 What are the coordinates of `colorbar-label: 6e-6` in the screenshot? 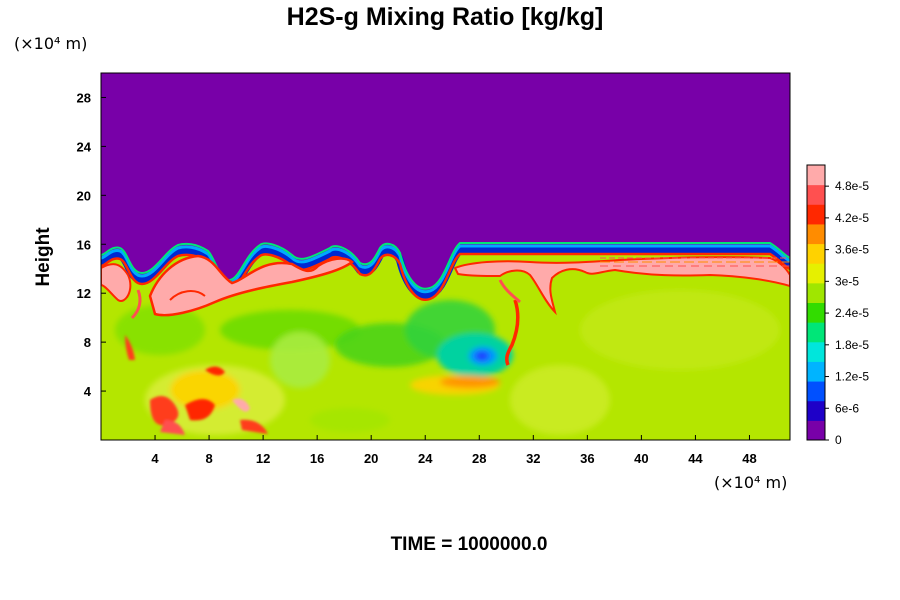 It's located at (847, 408).